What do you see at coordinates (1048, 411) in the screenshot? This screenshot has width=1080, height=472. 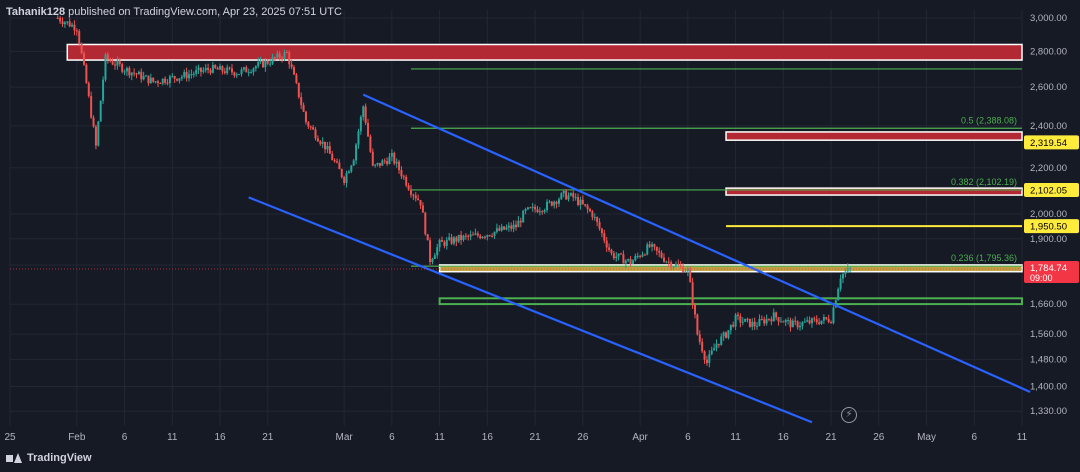 I see `y-tick-label: 1,330.00` at bounding box center [1048, 411].